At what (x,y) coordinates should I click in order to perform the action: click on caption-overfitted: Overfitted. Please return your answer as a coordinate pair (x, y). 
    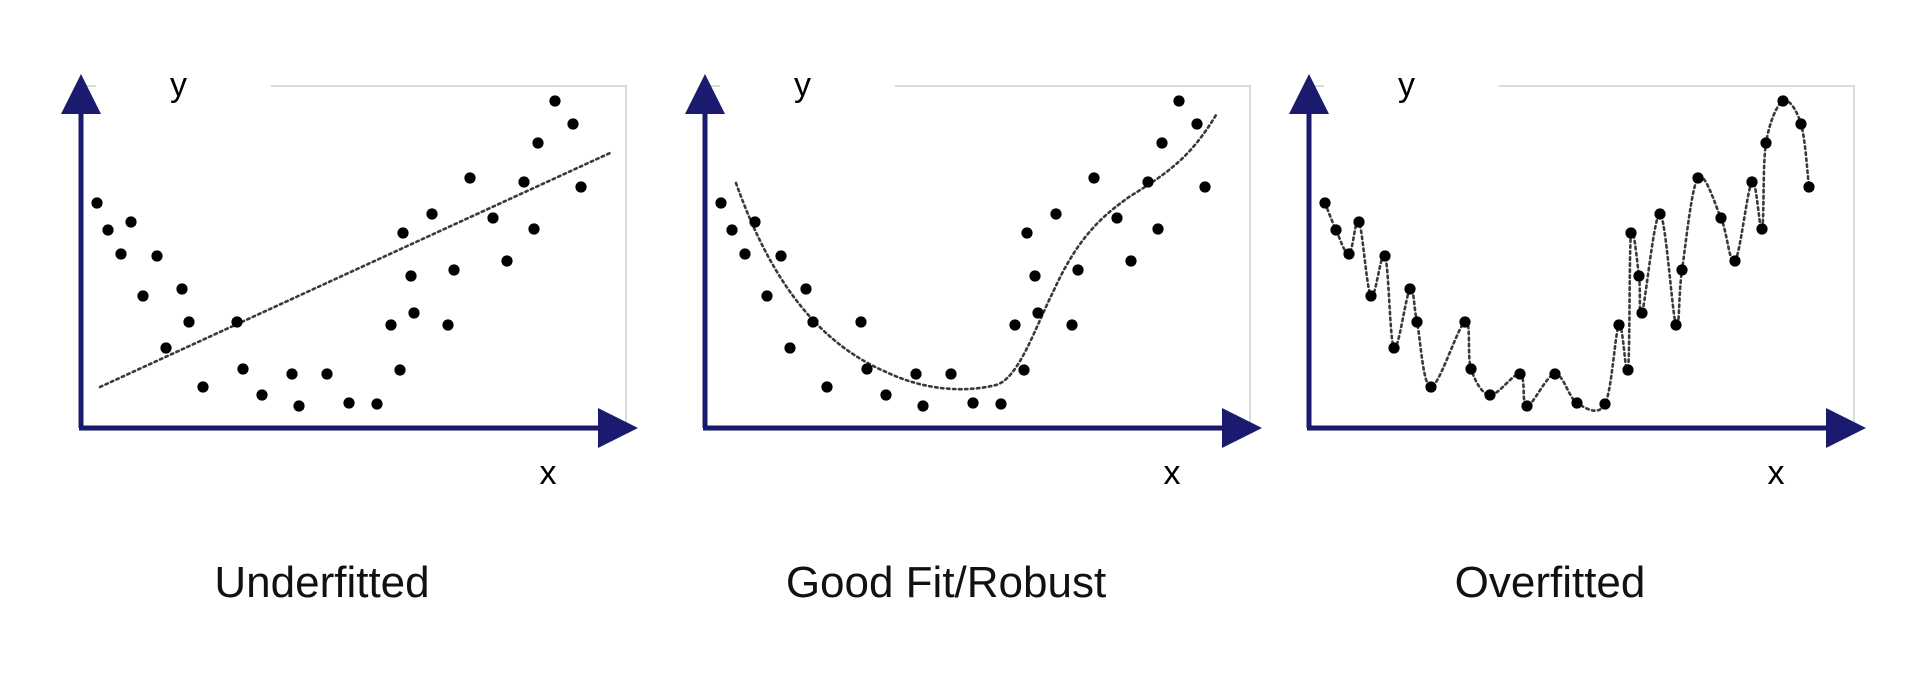
    Looking at the image, I should click on (1550, 582).